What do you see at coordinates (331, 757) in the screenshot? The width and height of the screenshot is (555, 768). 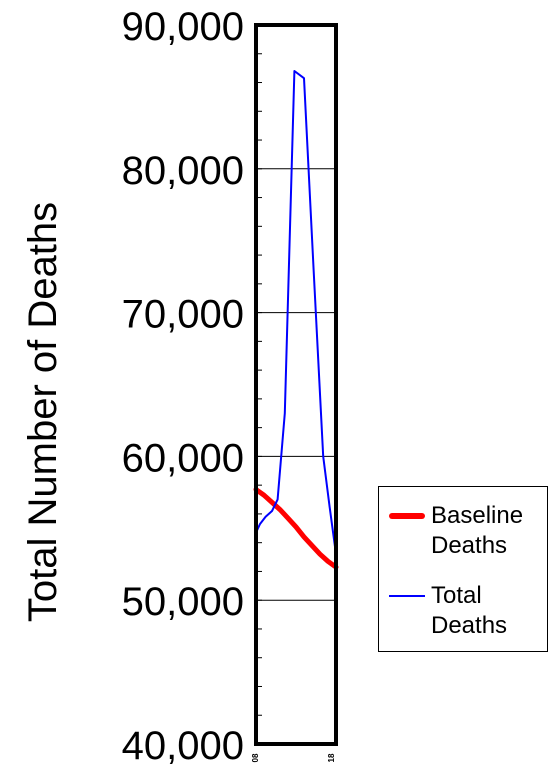 I see `x-tick-label: 18` at bounding box center [331, 757].